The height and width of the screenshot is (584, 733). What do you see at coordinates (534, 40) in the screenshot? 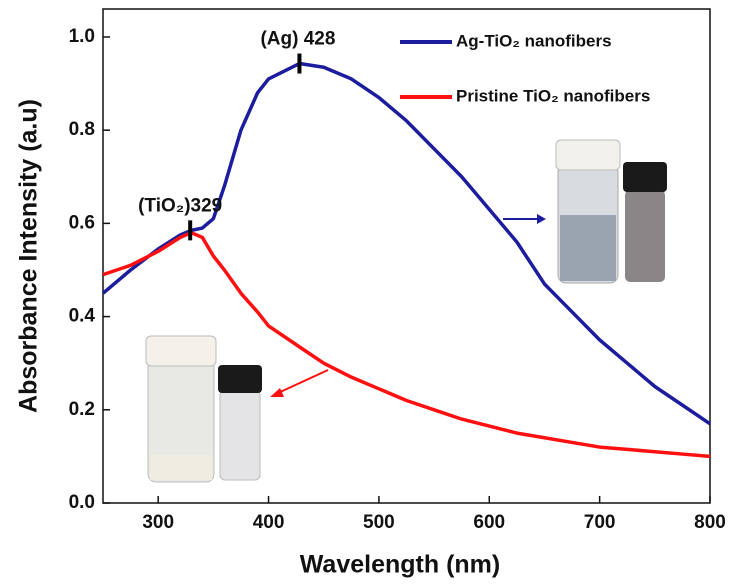
I see `legend-label: Ag-TiO₂ nanofibers` at bounding box center [534, 40].